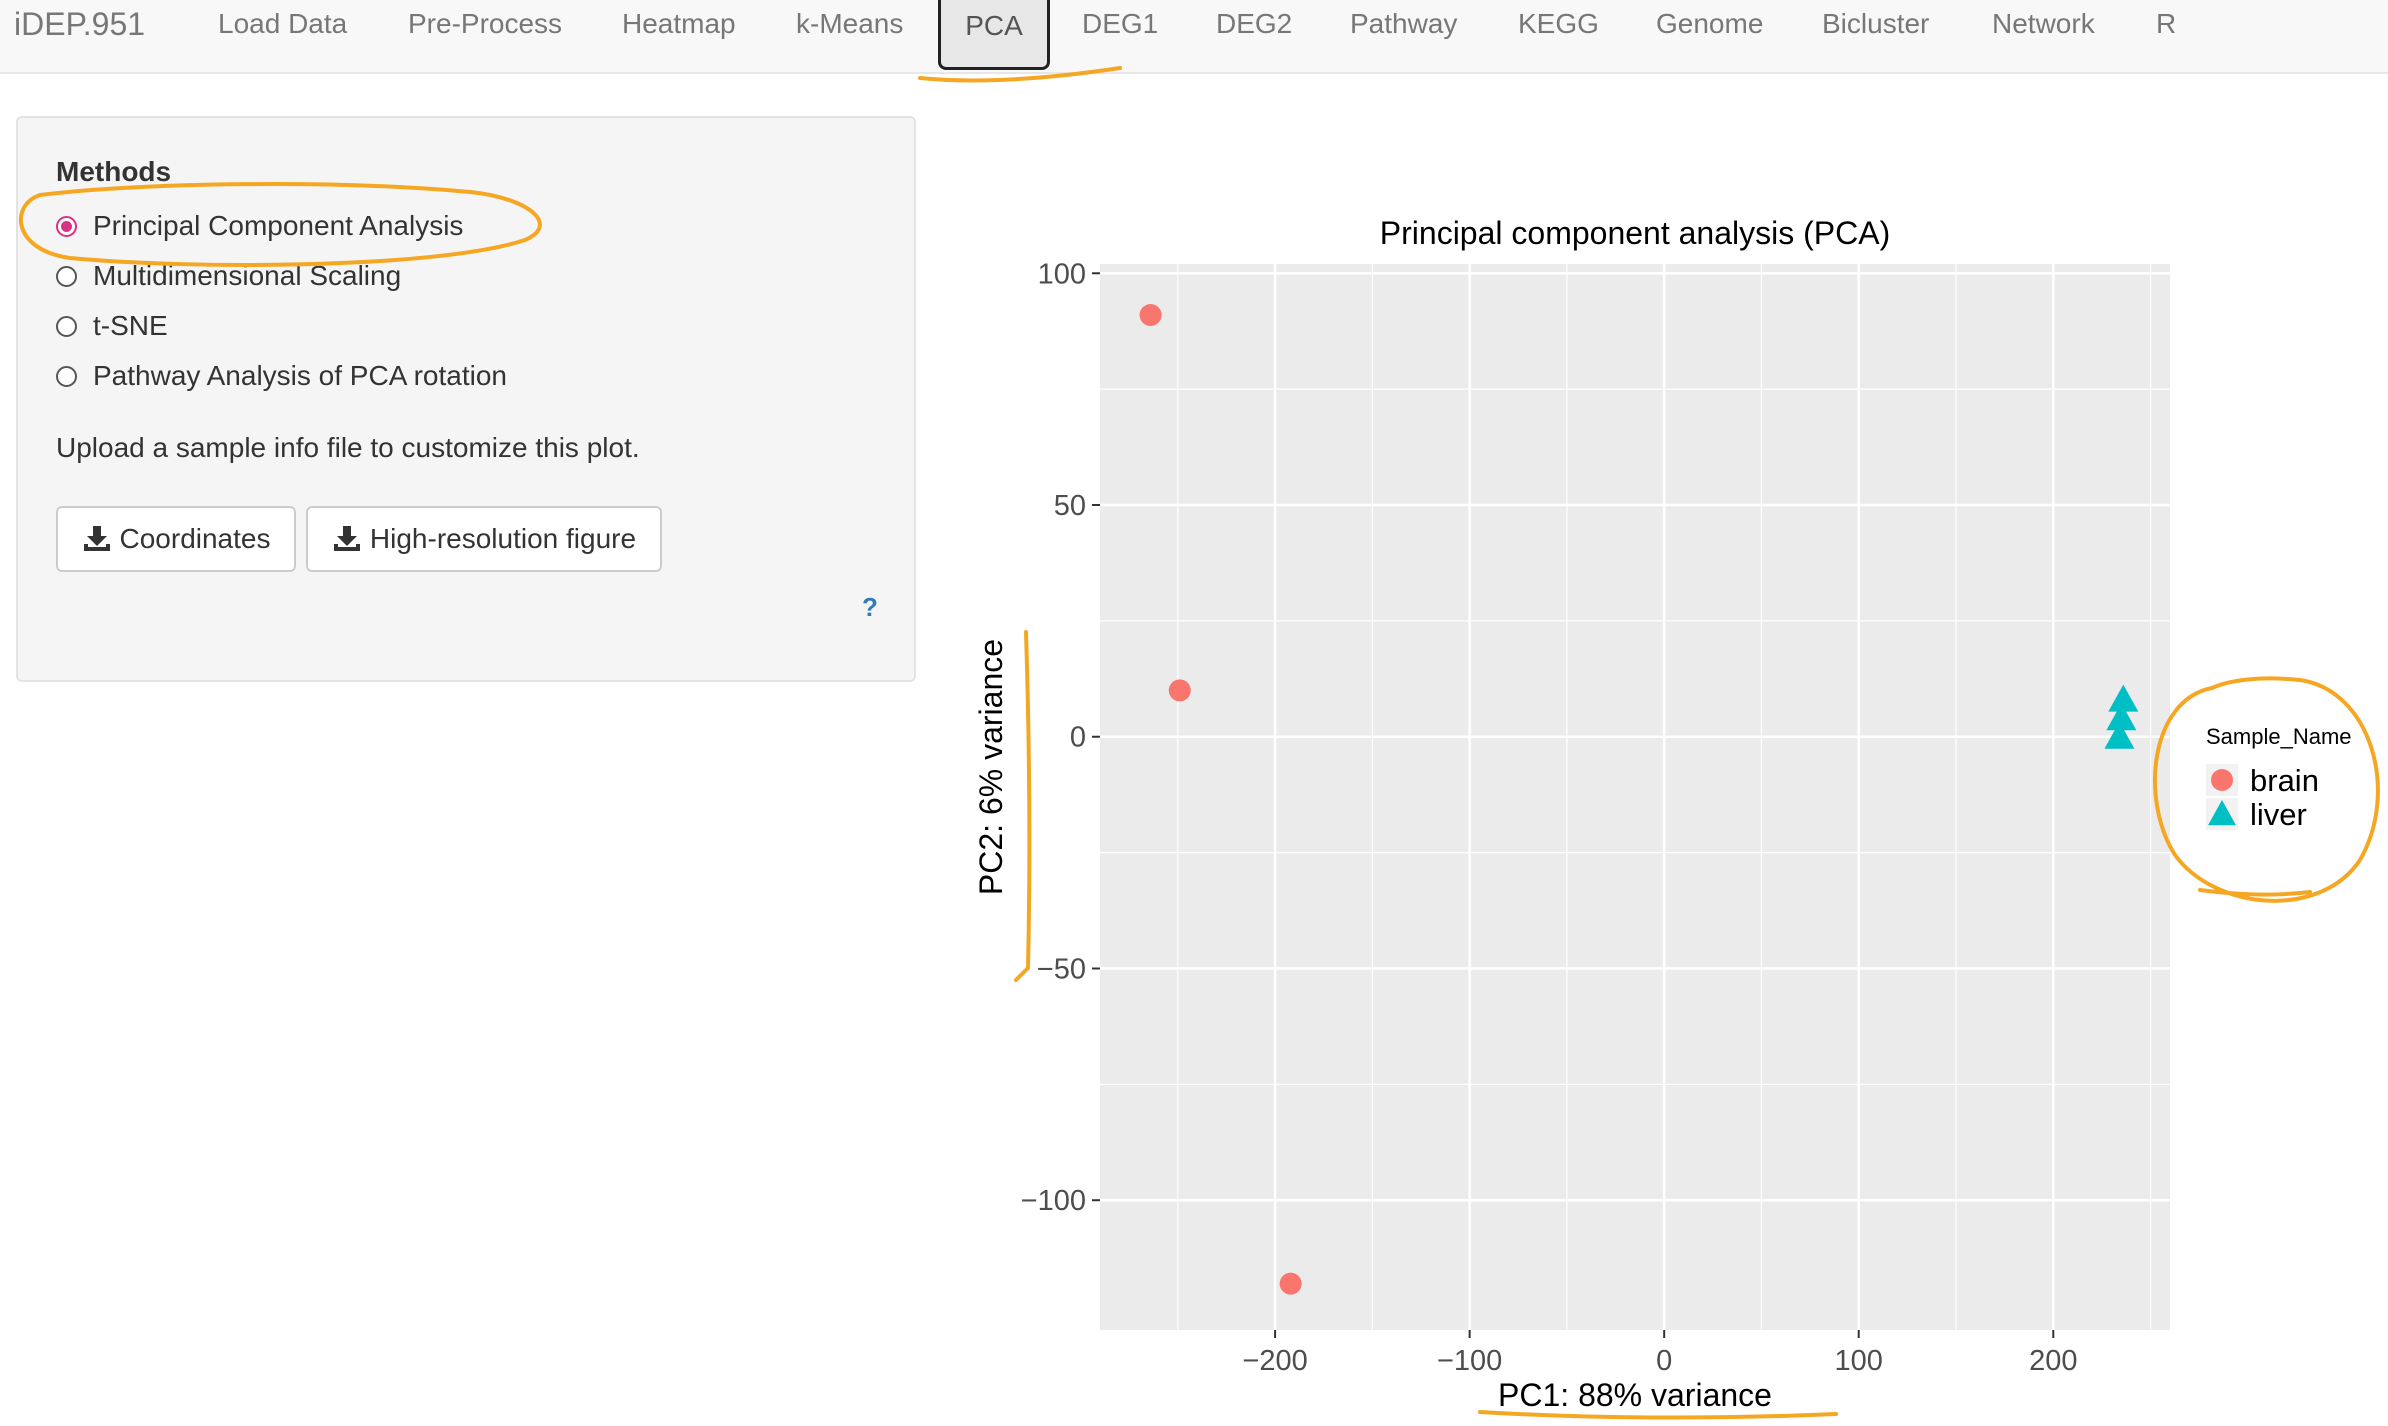  I want to click on radio-button-pathway-pca, so click(66, 376).